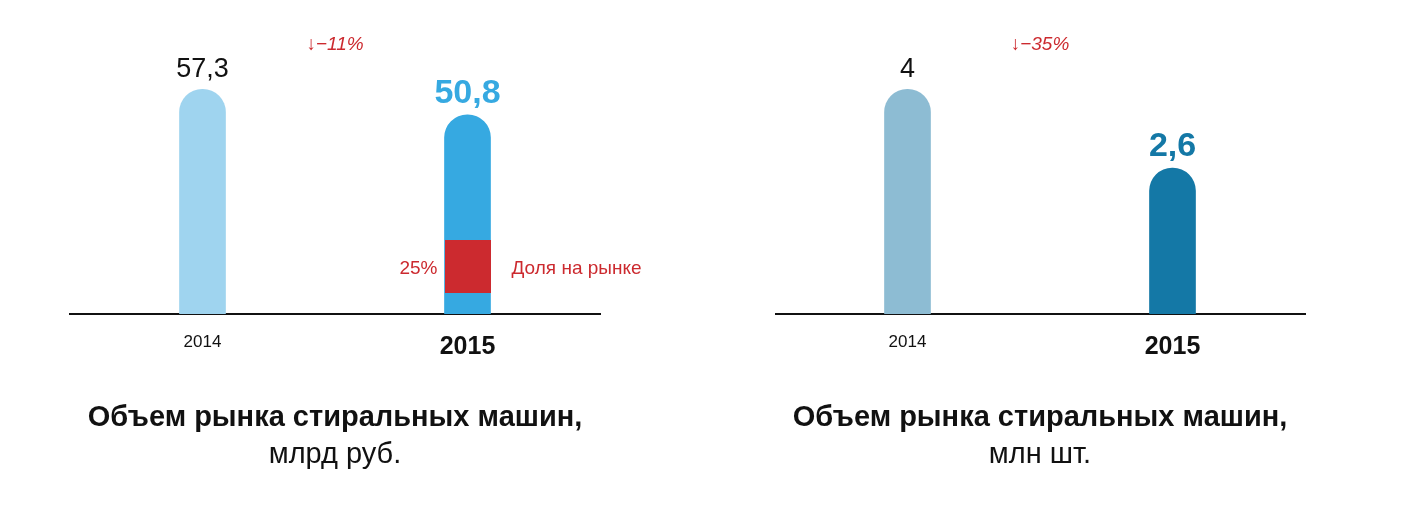 This screenshot has width=1402, height=532. I want to click on annotation: 25%, so click(418, 267).